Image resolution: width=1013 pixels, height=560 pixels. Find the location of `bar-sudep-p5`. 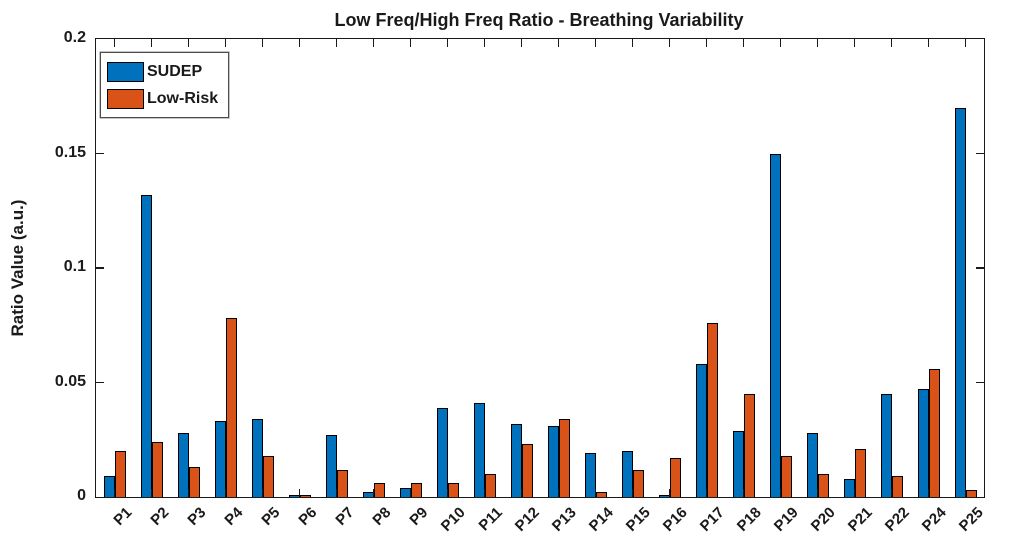

bar-sudep-p5 is located at coordinates (257, 458).